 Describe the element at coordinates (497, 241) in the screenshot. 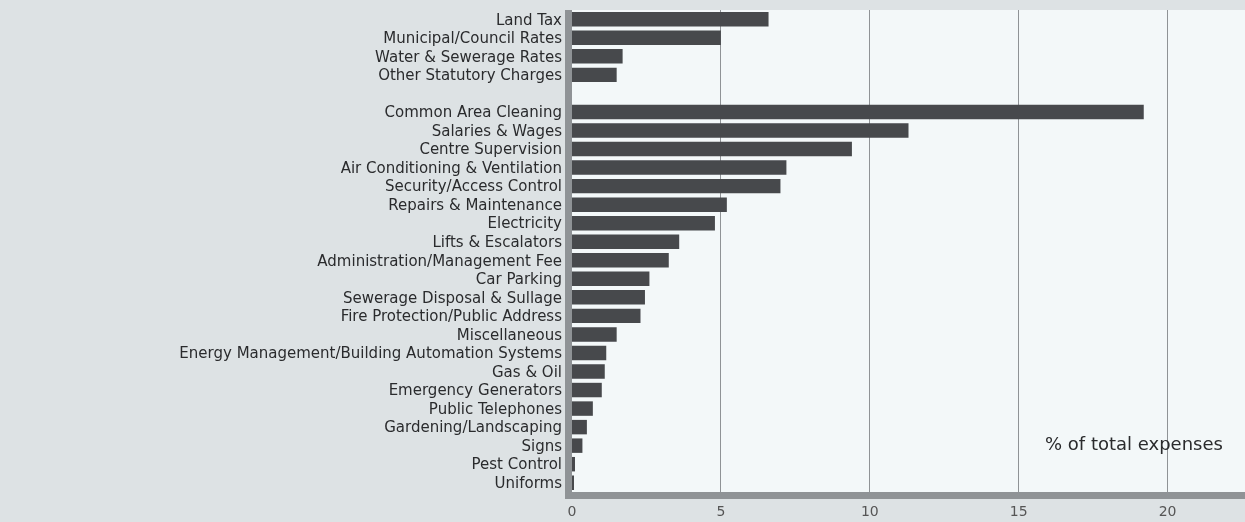

I see `y-tick-label: Lifts & Escalators` at that location.